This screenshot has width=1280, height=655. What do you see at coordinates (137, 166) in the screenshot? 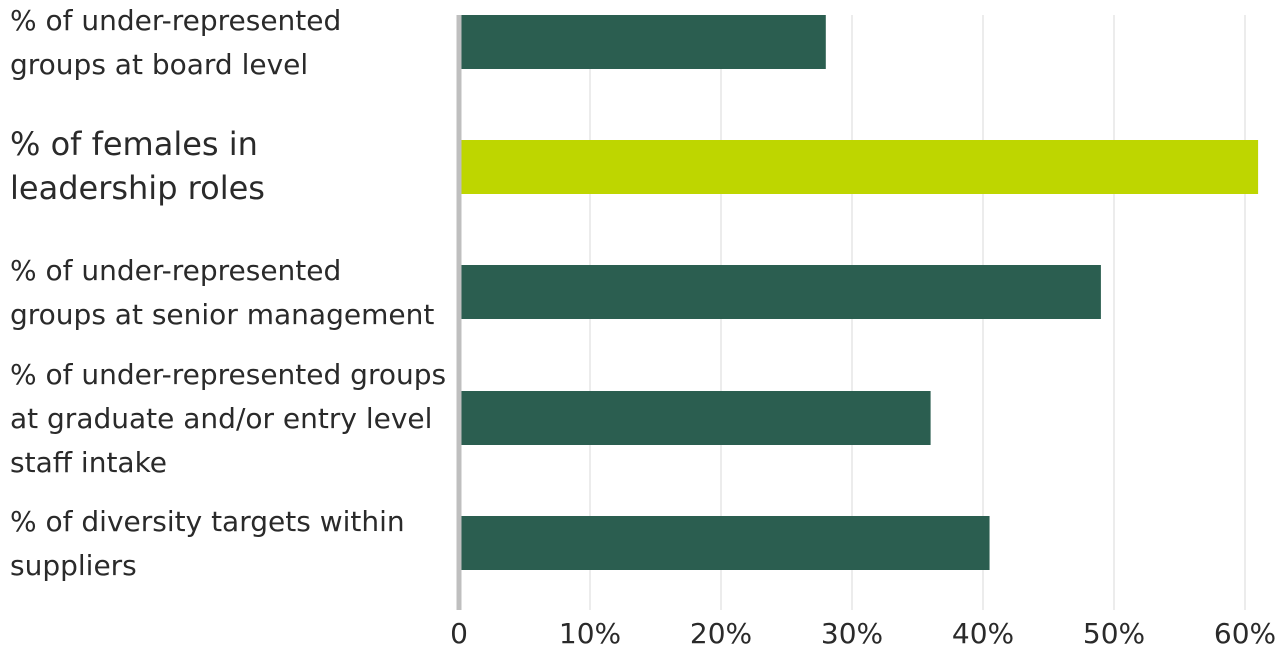
I see `category-label-1: % of females in leadership roles` at bounding box center [137, 166].